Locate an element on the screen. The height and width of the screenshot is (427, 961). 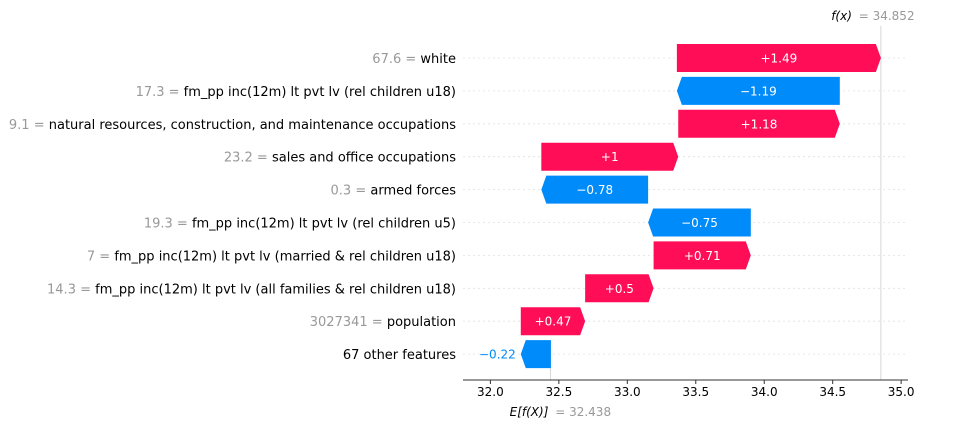
efx-annotation: E[f(X)] = 32.438 is located at coordinates (560, 412).